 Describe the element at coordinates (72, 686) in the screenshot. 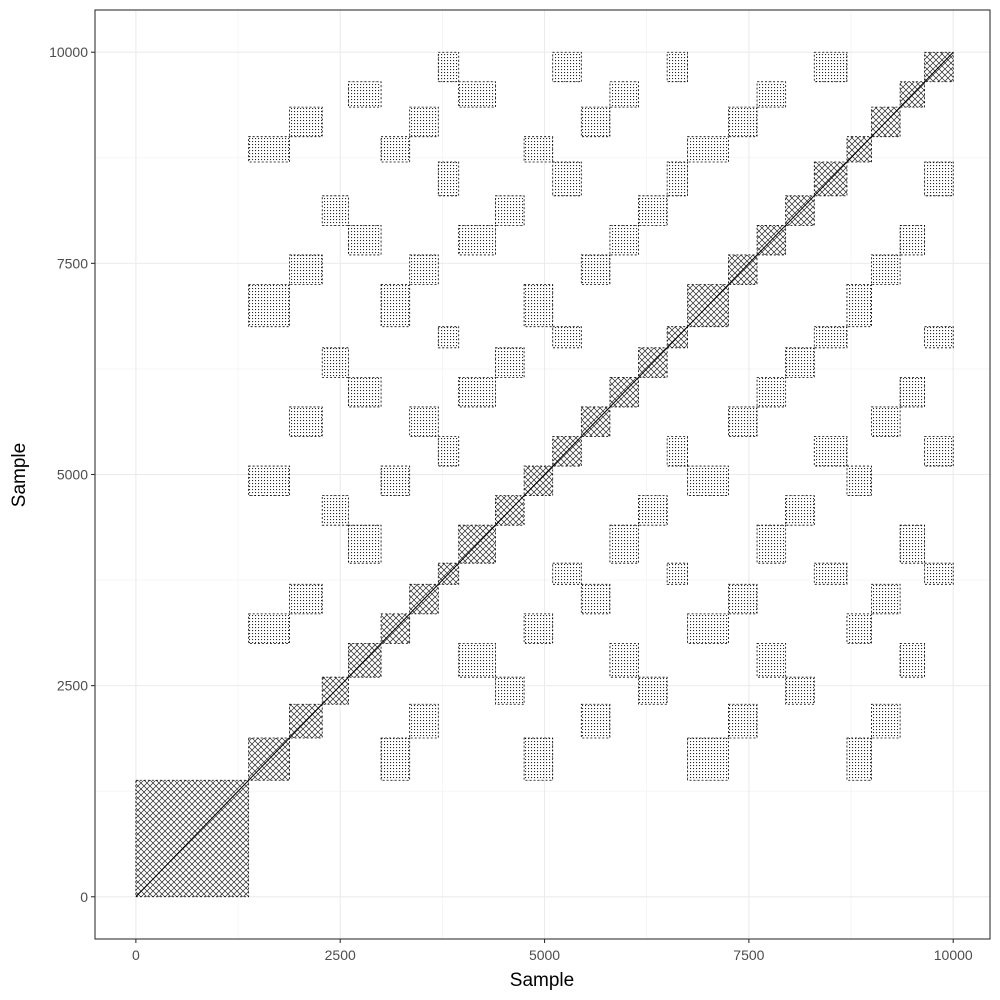

I see `y-tick-label: 2500` at that location.